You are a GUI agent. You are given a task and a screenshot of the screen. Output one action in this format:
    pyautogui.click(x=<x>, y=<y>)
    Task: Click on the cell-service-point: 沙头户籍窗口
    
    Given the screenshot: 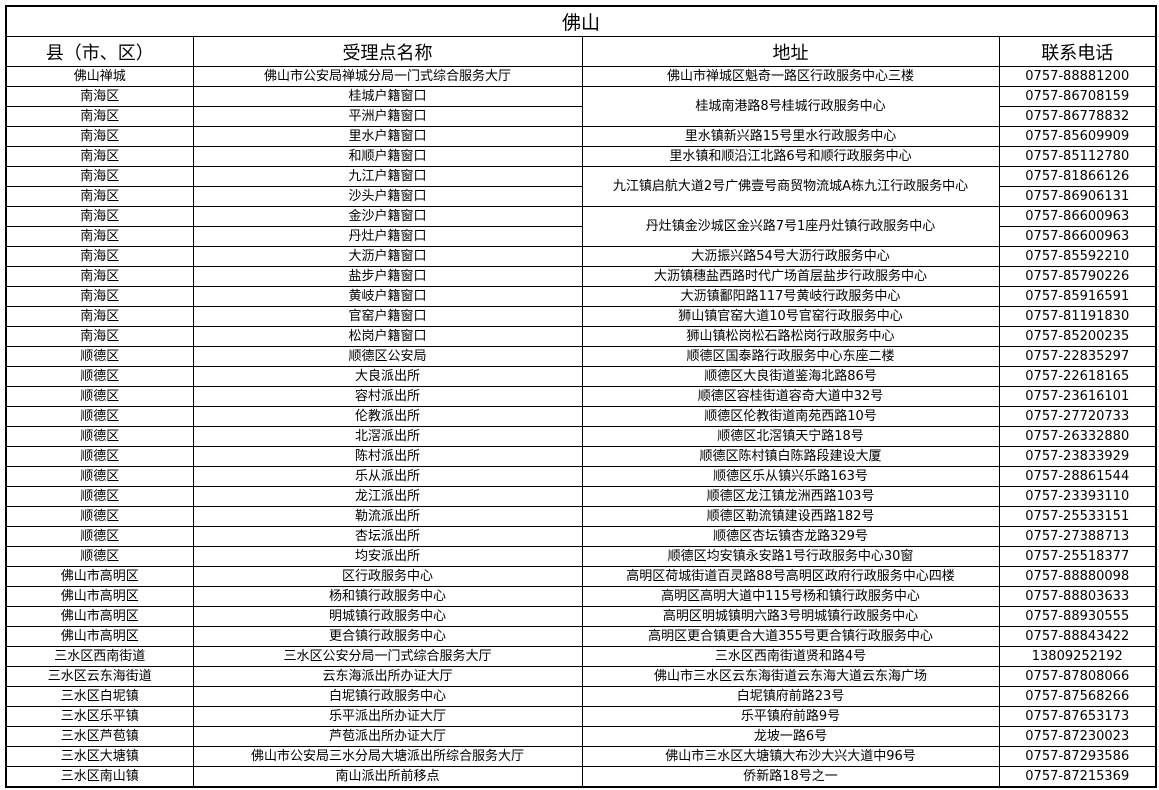 What is the action you would take?
    pyautogui.click(x=387, y=196)
    